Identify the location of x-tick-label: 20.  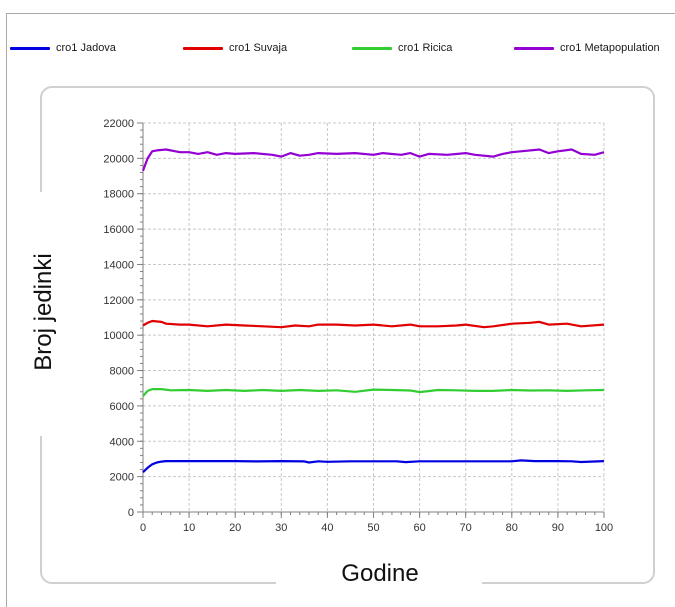
(235, 528).